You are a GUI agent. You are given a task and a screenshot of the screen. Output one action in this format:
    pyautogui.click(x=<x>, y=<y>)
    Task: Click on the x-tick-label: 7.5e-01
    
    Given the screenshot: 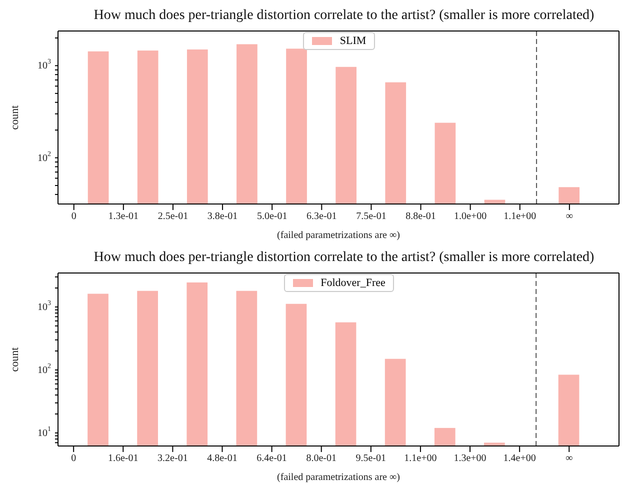 What is the action you would take?
    pyautogui.click(x=371, y=216)
    